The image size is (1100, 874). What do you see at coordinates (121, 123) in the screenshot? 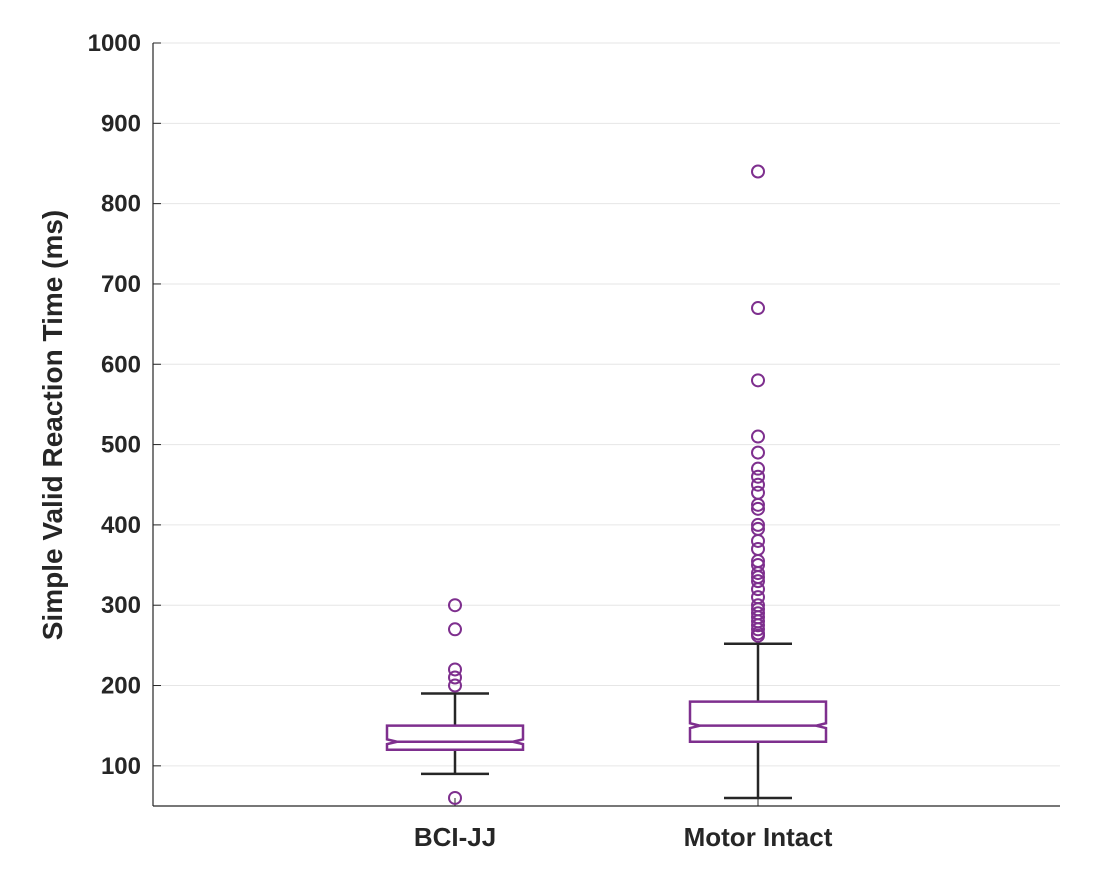
I see `y-tick-label: 900` at bounding box center [121, 123].